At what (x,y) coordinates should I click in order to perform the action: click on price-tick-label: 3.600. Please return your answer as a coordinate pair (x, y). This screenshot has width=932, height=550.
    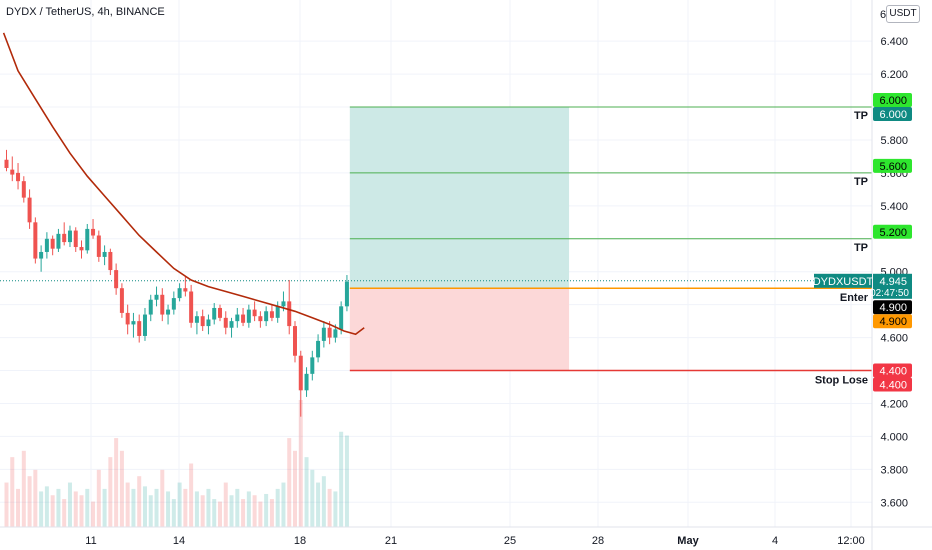
    Looking at the image, I should click on (894, 503).